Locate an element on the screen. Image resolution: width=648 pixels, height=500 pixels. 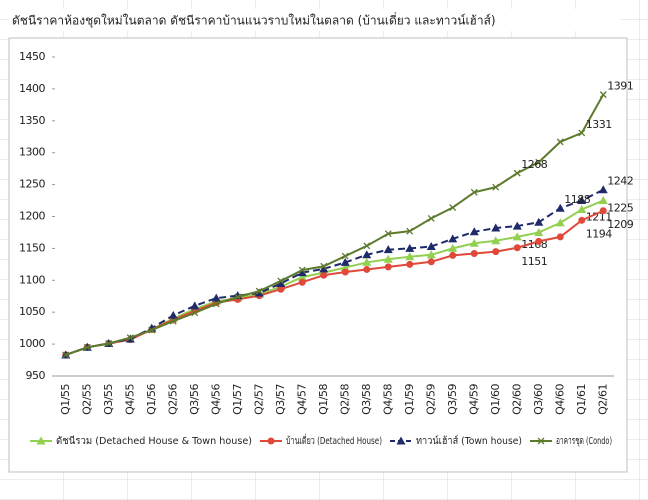
x-tick-label: Q4/58 is located at coordinates (387, 399).